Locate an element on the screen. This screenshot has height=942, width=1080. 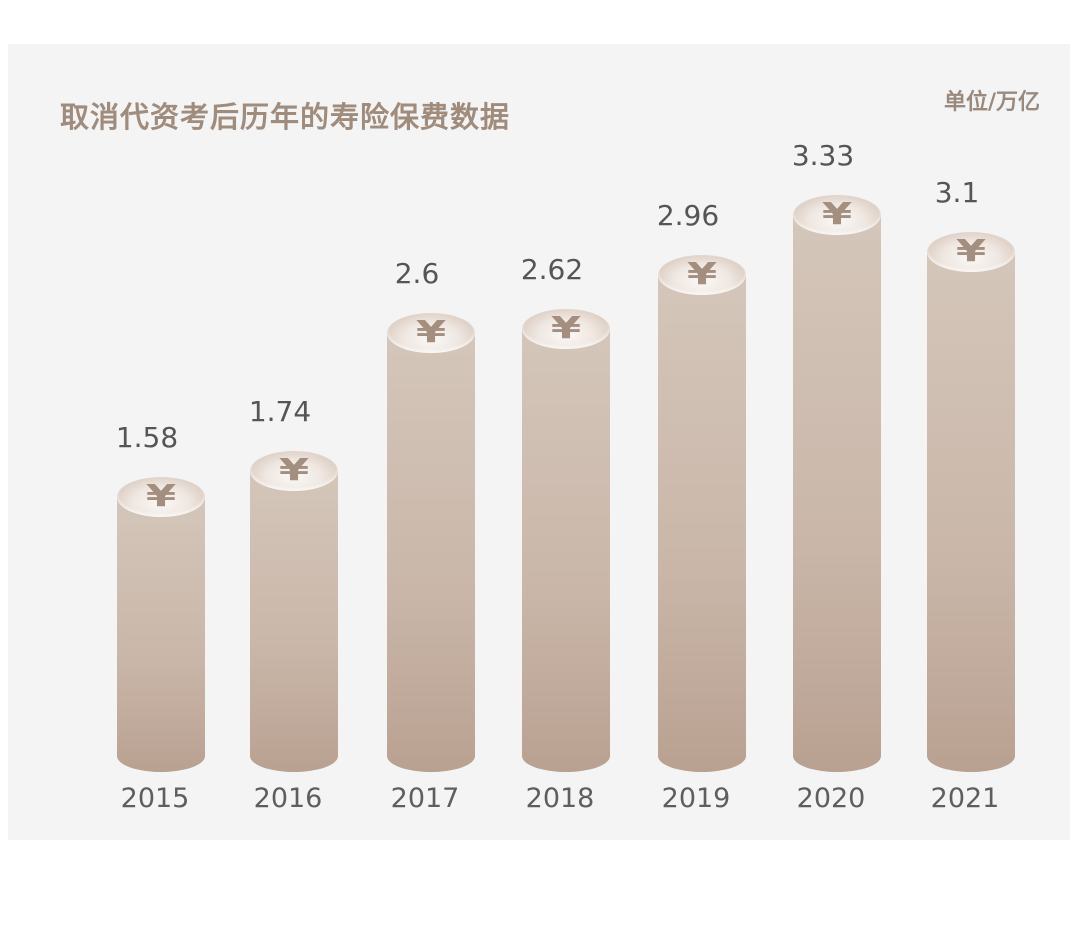
bar-2017: ¥ is located at coordinates (431, 542).